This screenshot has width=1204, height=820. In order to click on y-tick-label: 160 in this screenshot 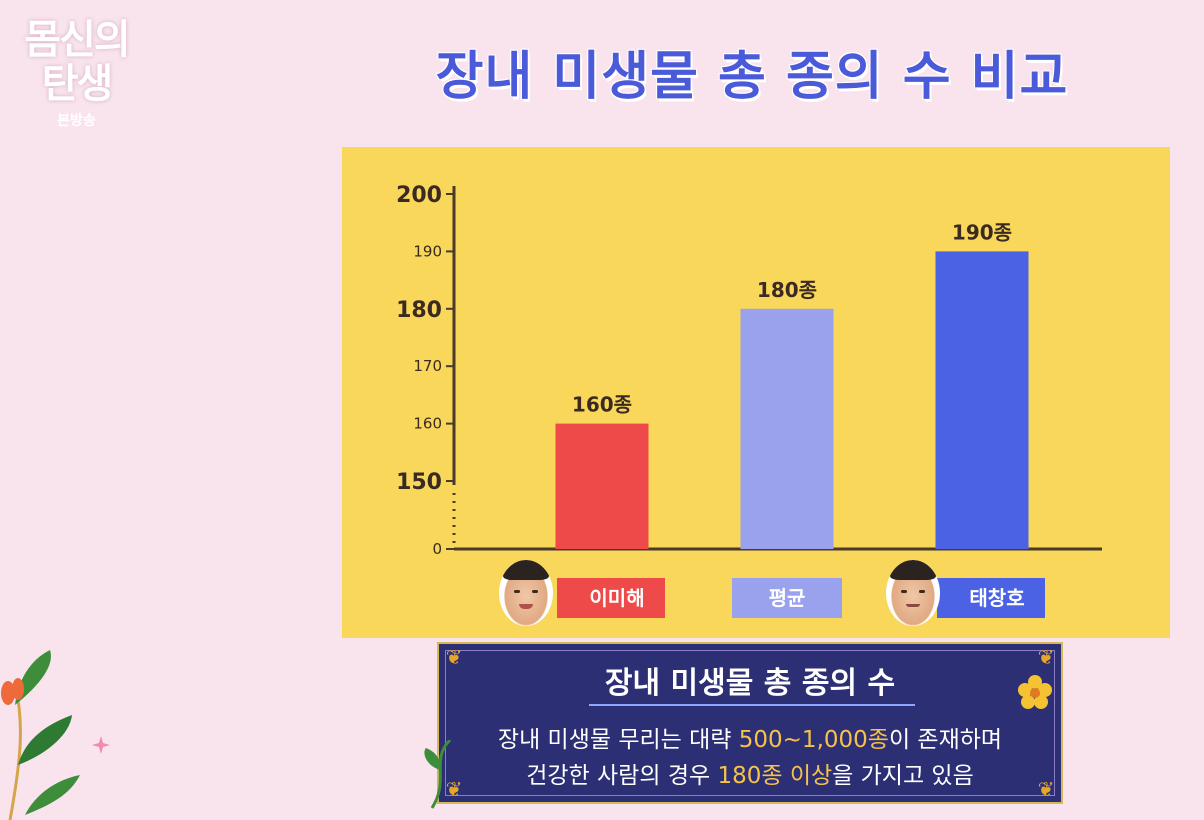, I will do `click(427, 424)`.